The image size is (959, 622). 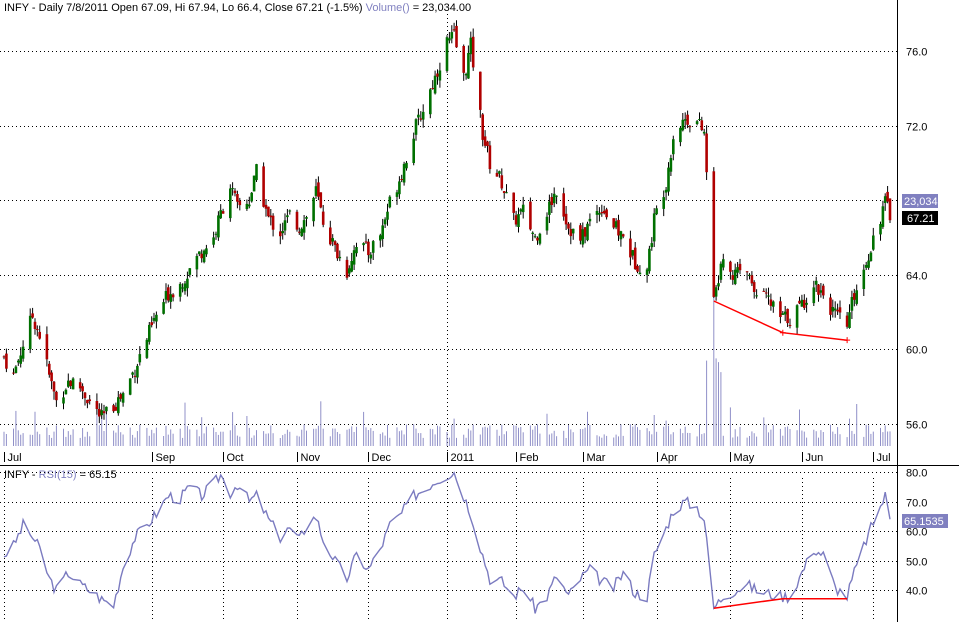 I want to click on rsi-badge: 65.1535, so click(x=925, y=521).